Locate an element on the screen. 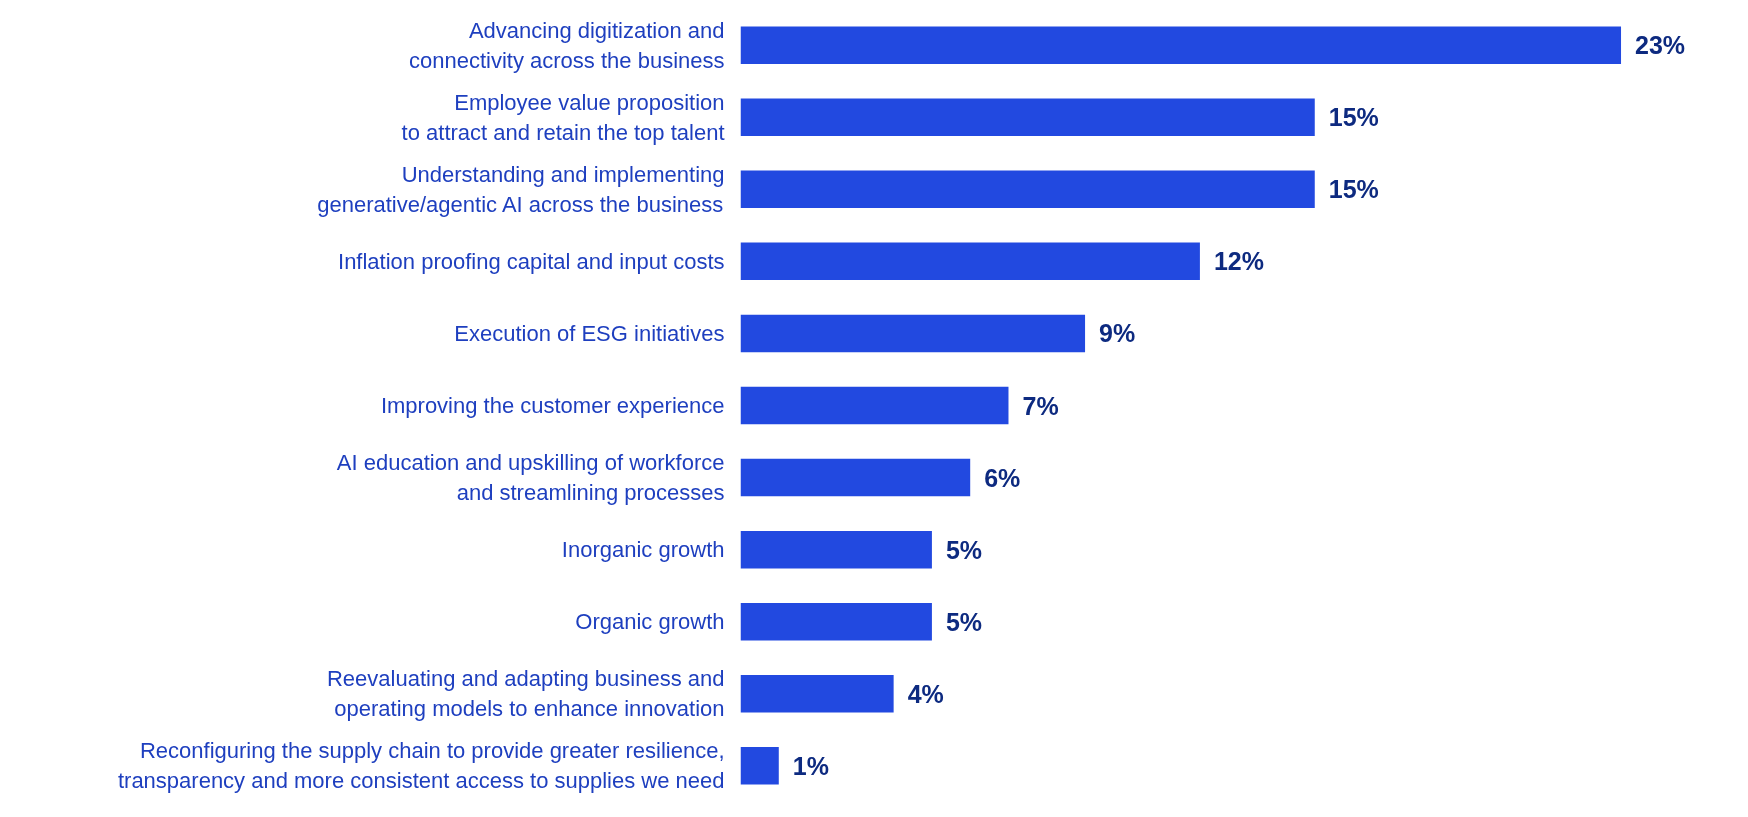 This screenshot has height=817, width=1748. data-label: 9% is located at coordinates (1117, 333).